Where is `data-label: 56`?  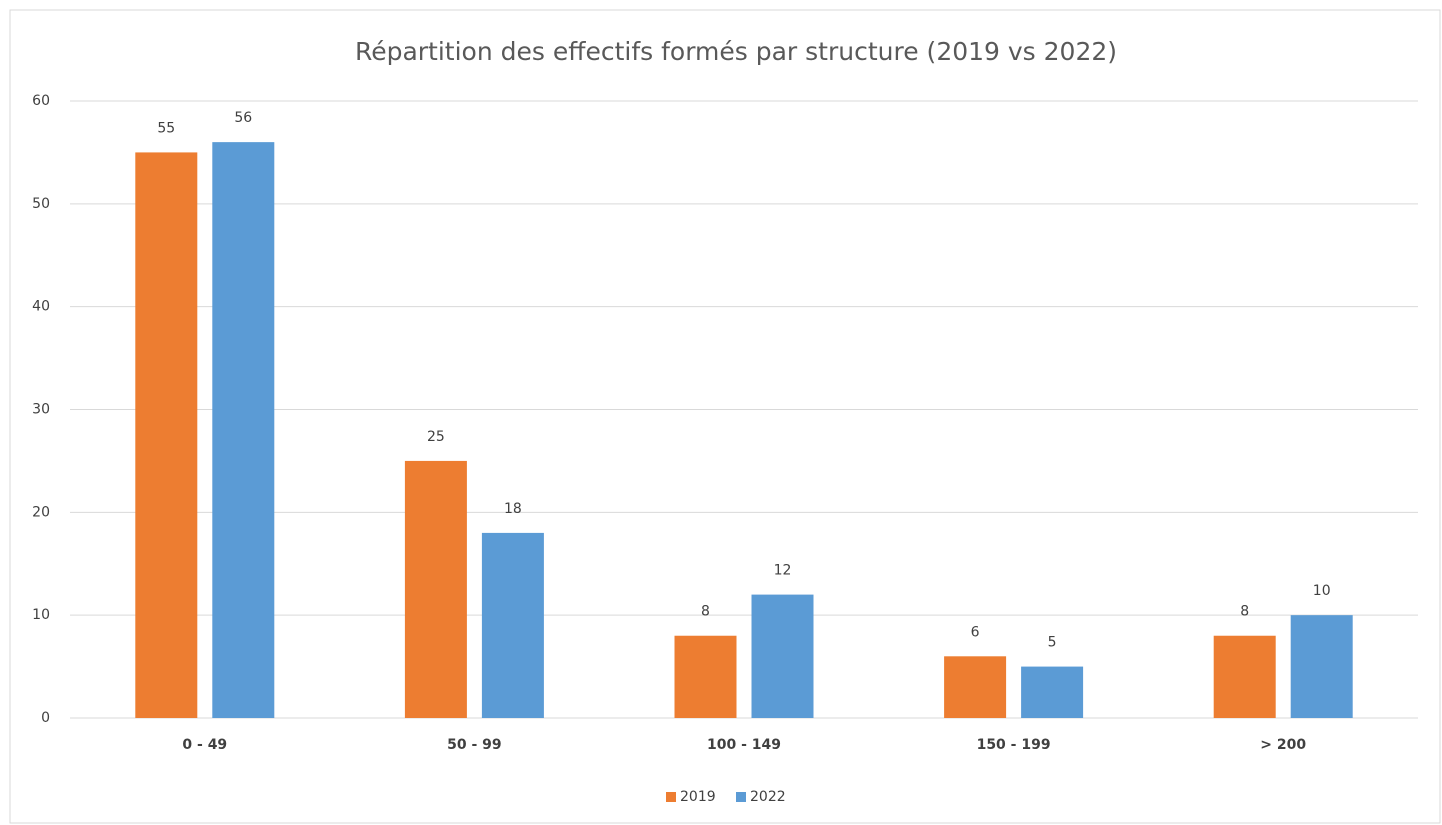 data-label: 56 is located at coordinates (243, 118).